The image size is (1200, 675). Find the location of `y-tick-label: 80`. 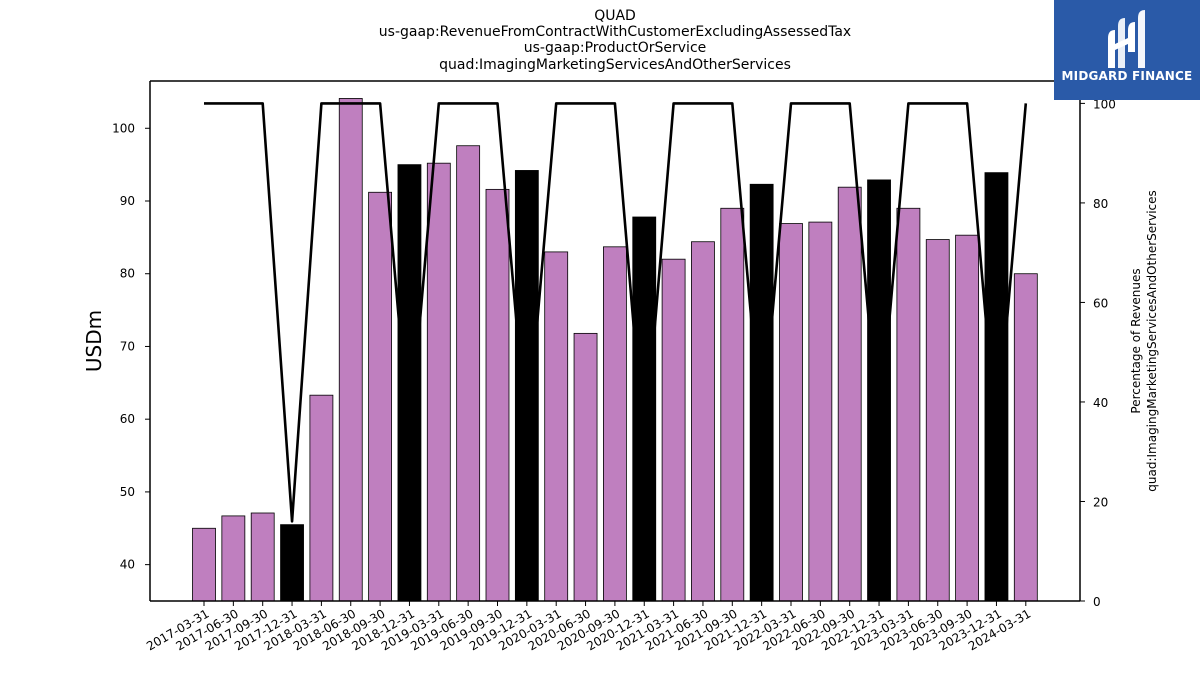

y-tick-label: 80 is located at coordinates (127, 274).